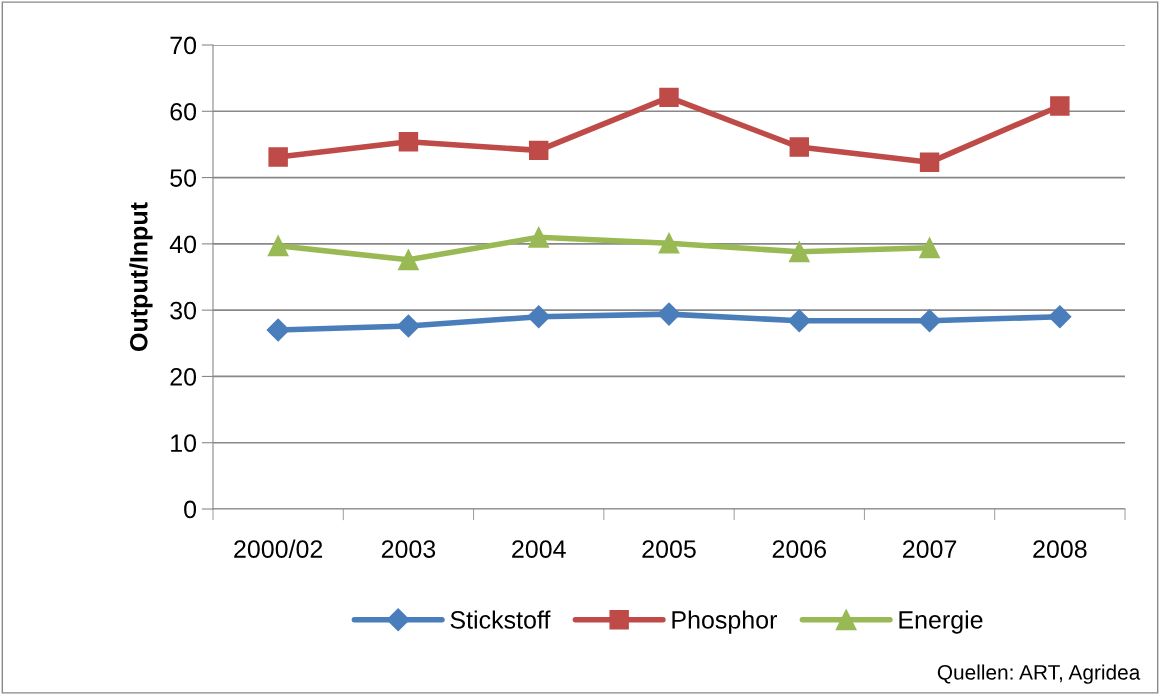 The width and height of the screenshot is (1160, 695). What do you see at coordinates (1039, 674) in the screenshot?
I see `source-note: Quellen: ART, Agridea` at bounding box center [1039, 674].